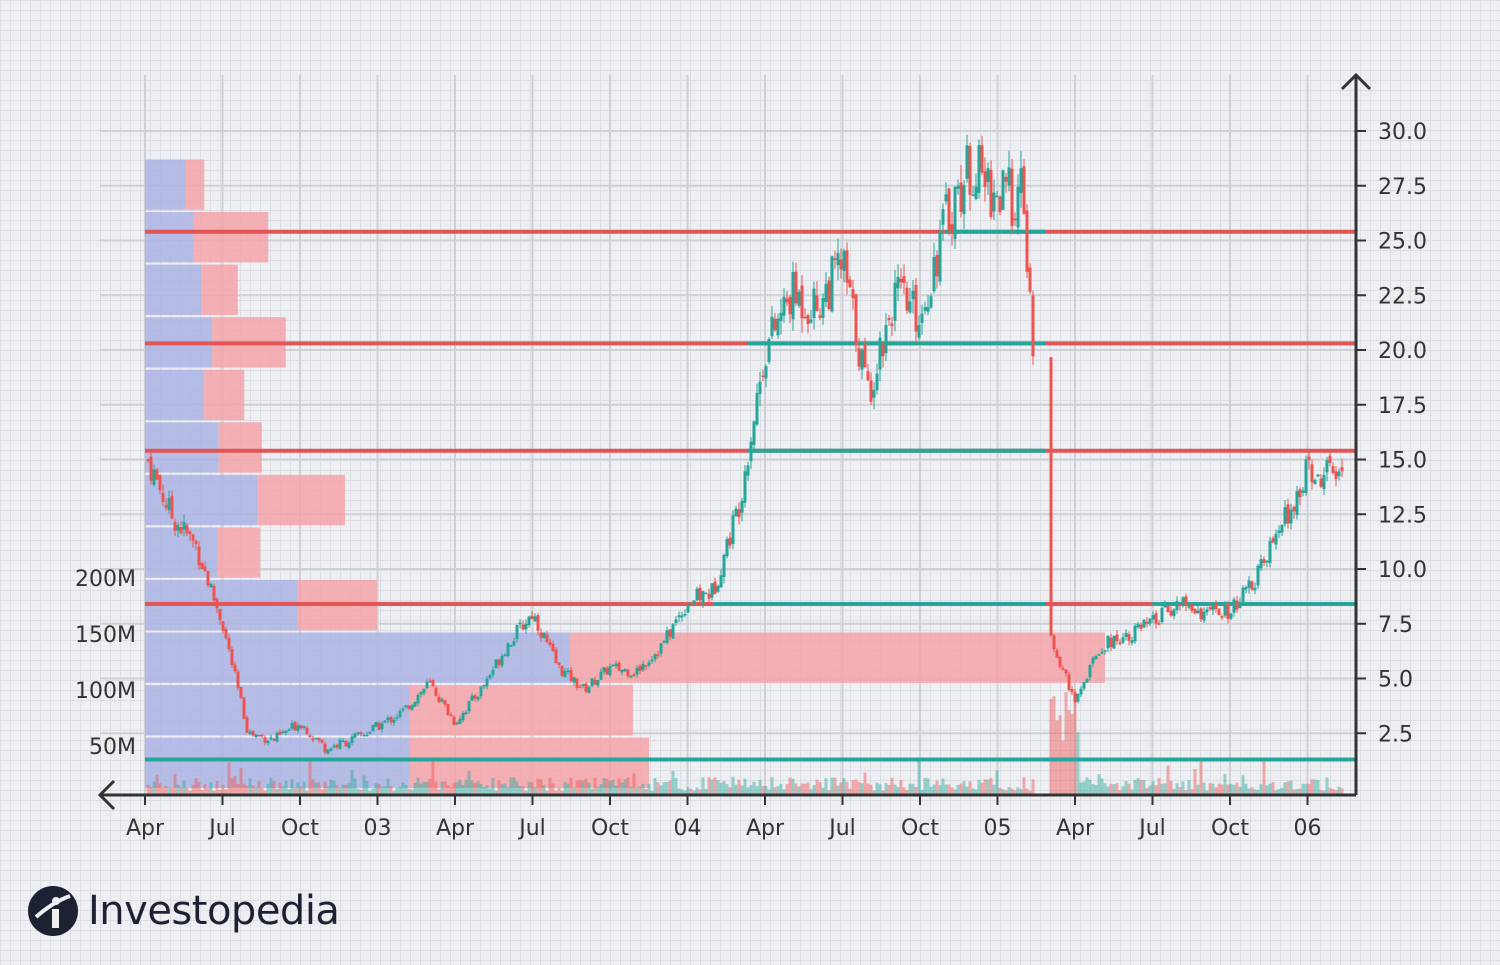 The width and height of the screenshot is (1500, 965). Describe the element at coordinates (105, 691) in the screenshot. I see `volume-tick-label: 100M` at that location.